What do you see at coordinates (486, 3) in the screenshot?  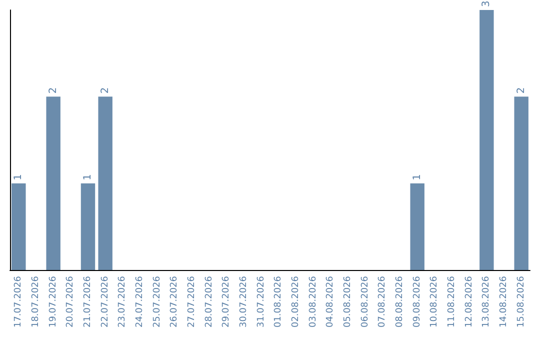 I see `data-label: 3` at bounding box center [486, 3].